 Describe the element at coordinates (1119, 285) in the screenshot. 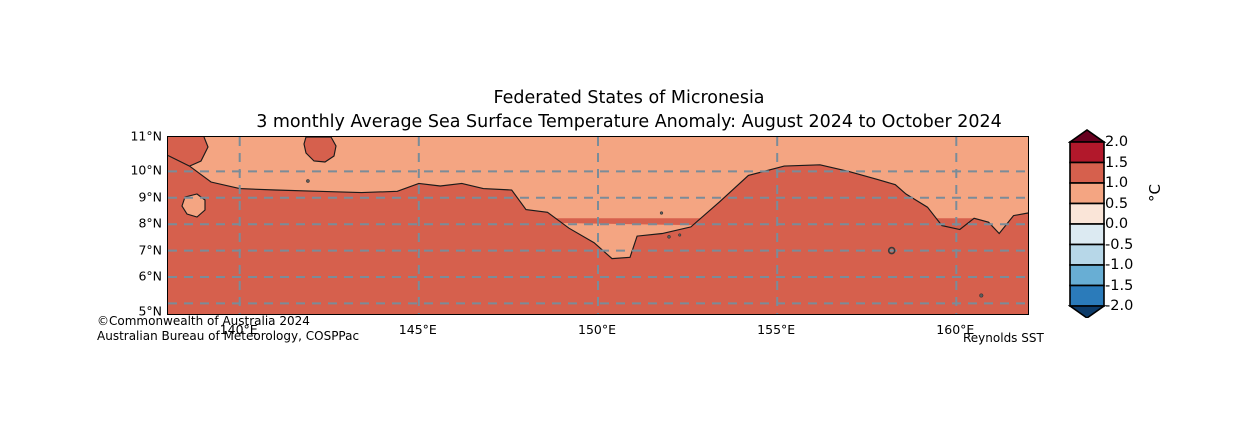

I see `colorbar-tick-neg1p5: -1.5` at that location.